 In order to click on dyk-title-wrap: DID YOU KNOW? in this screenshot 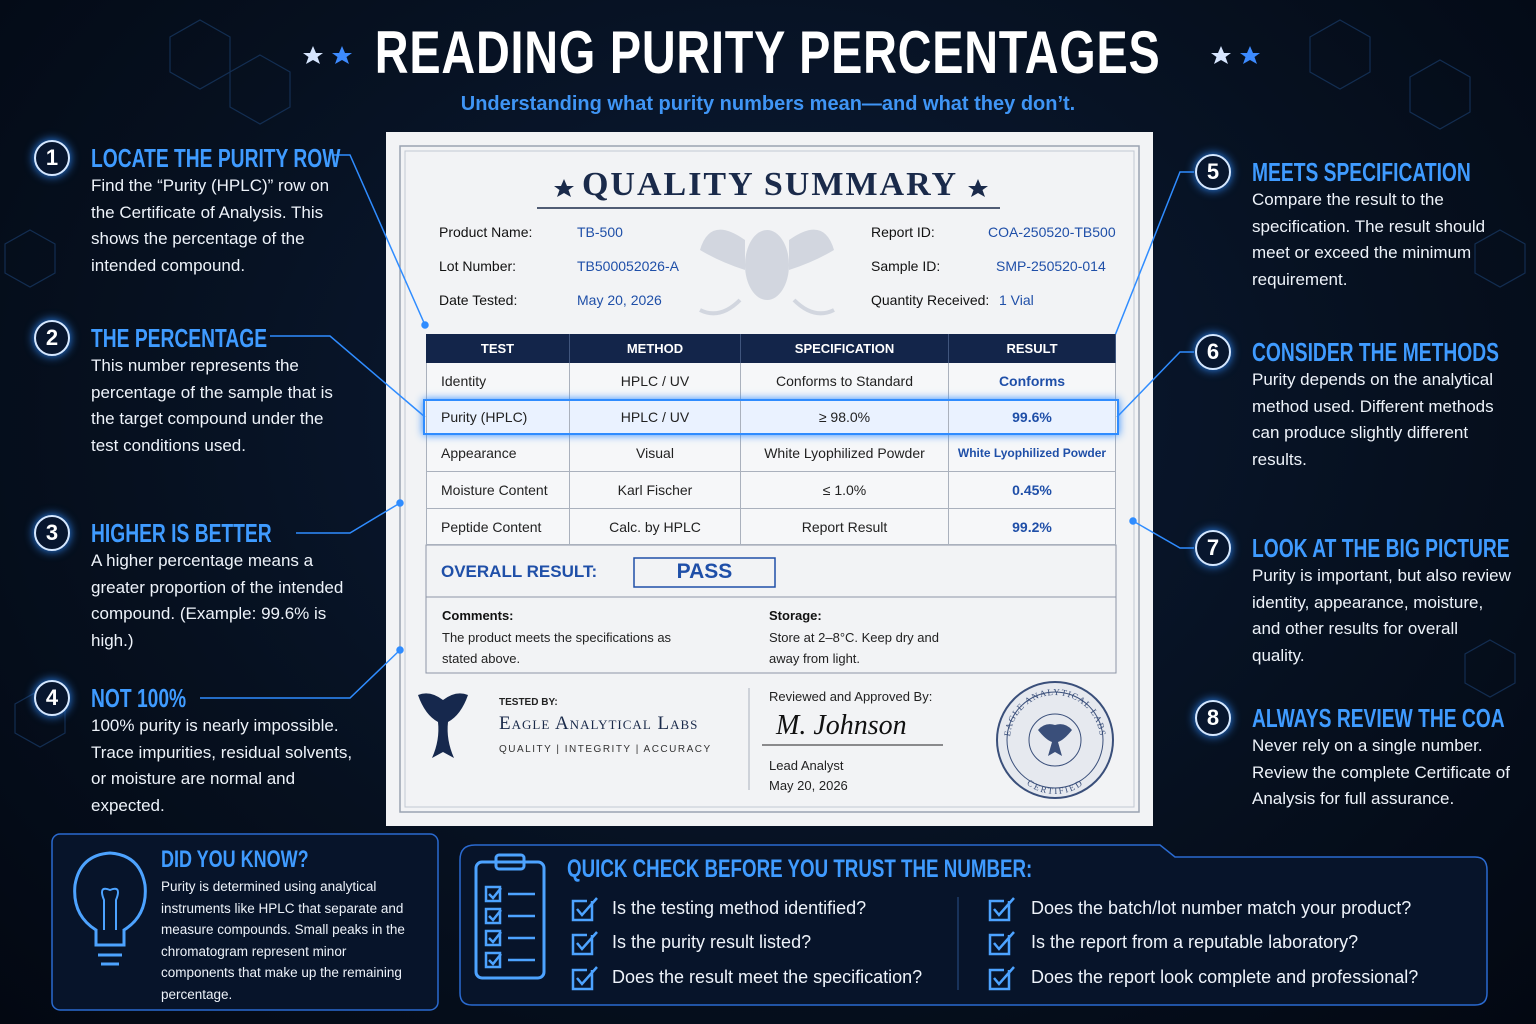, I will do `click(259, 860)`.